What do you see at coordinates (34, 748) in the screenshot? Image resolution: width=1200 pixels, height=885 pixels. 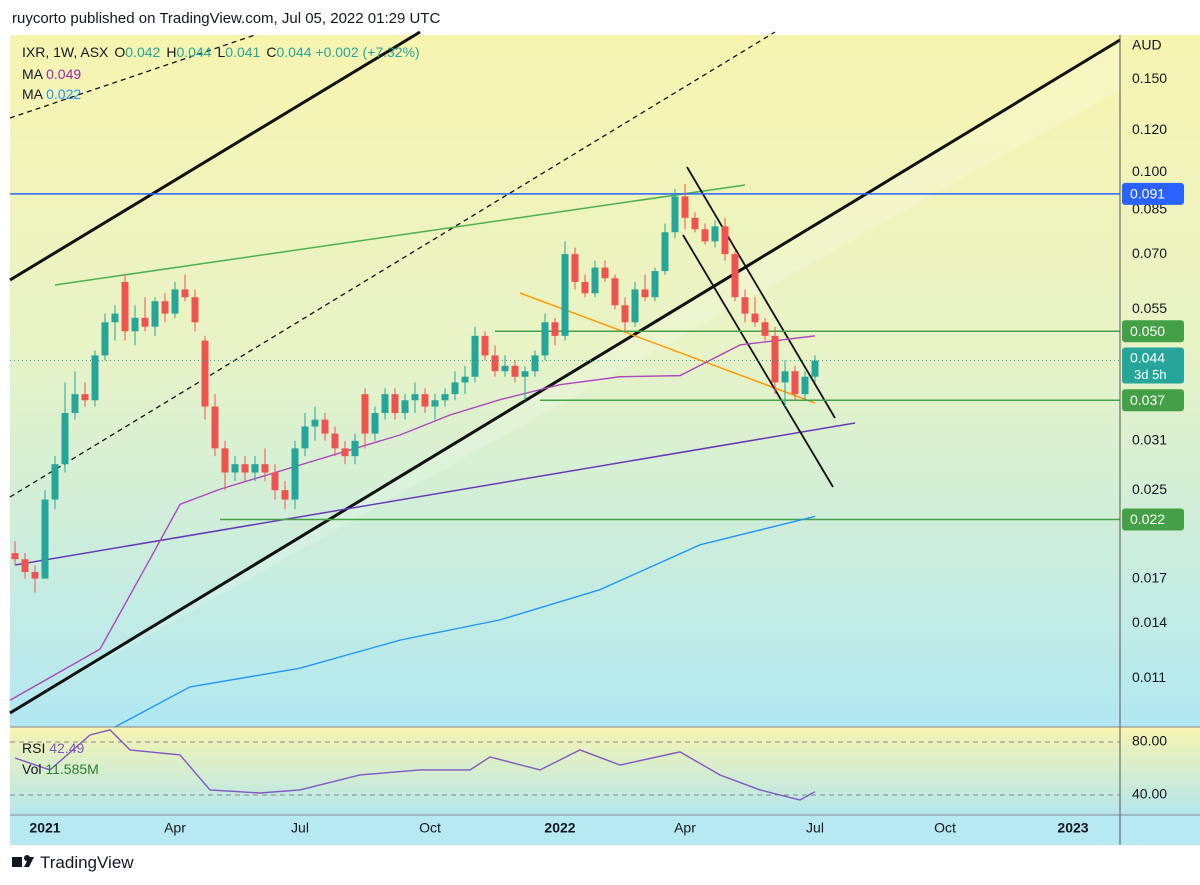 I see `rsi-name: RSI` at bounding box center [34, 748].